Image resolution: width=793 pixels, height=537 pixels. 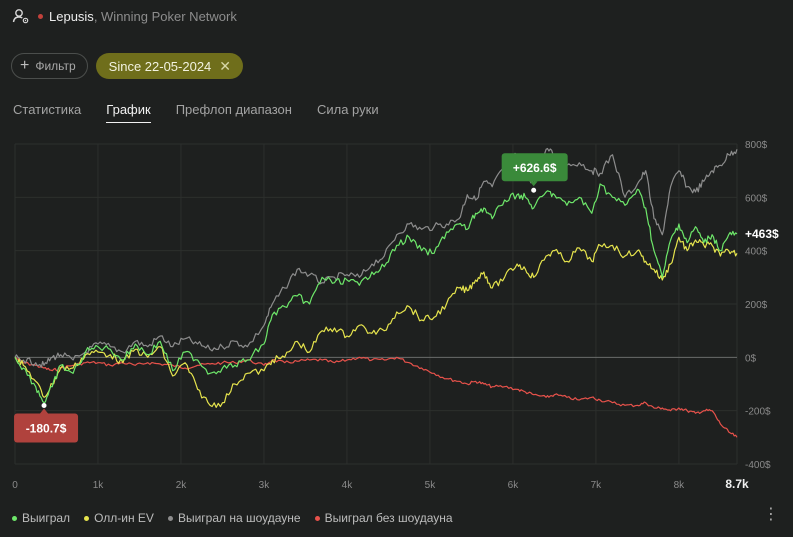 I want to click on filters-bar: + Фильтр Since 22-05-2024 ✕, so click(x=127, y=66).